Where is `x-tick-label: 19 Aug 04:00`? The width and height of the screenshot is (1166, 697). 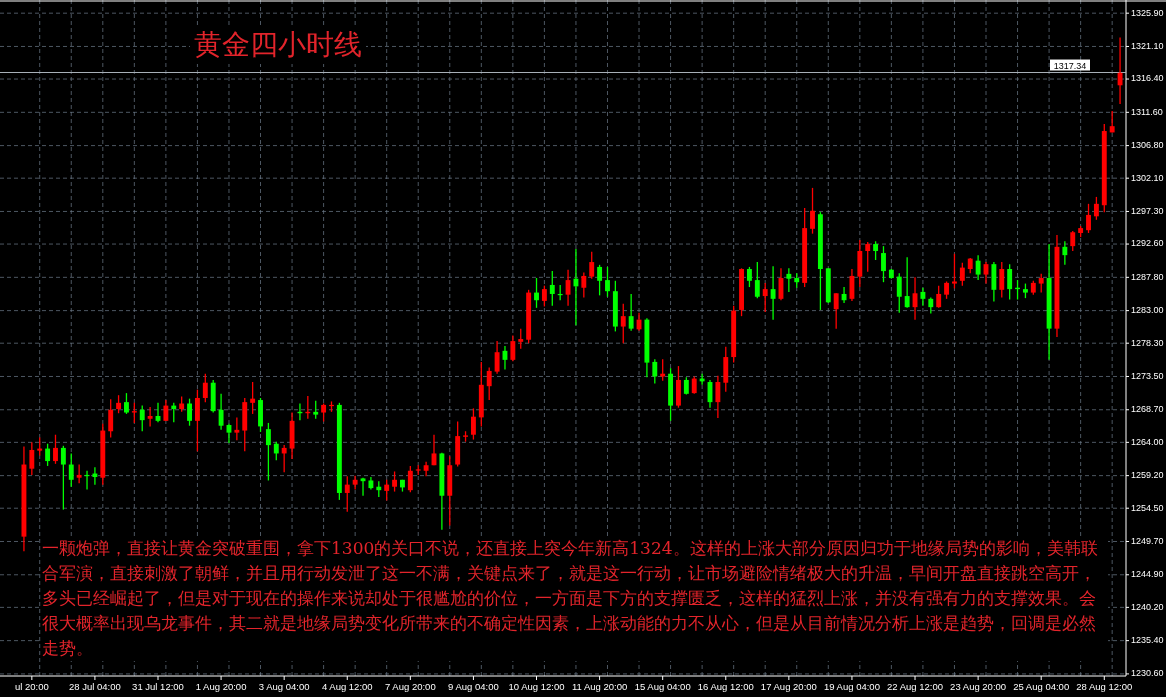 x-tick-label: 19 Aug 04:00 is located at coordinates (851, 686).